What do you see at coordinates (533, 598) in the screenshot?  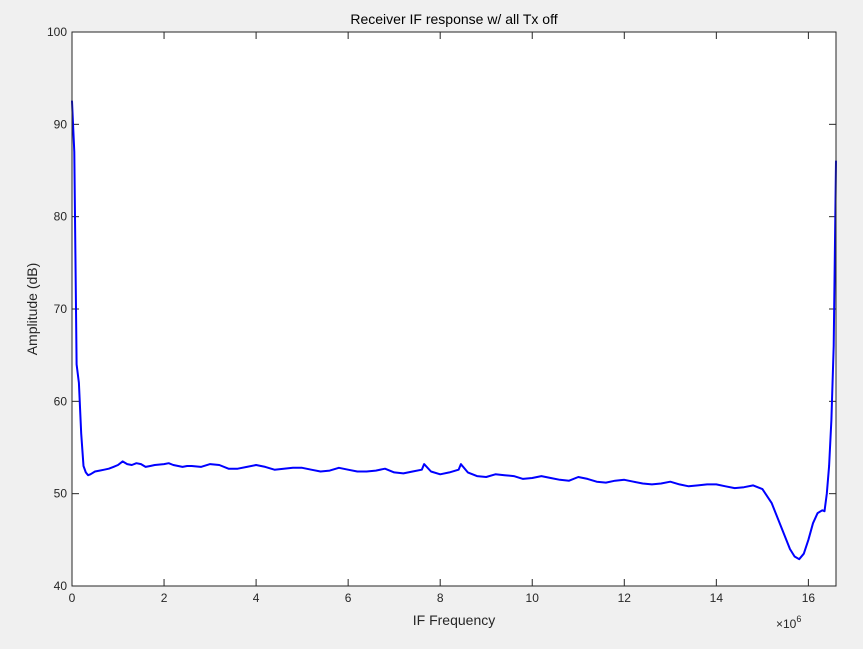 I see `x-tick-label: 10` at bounding box center [533, 598].